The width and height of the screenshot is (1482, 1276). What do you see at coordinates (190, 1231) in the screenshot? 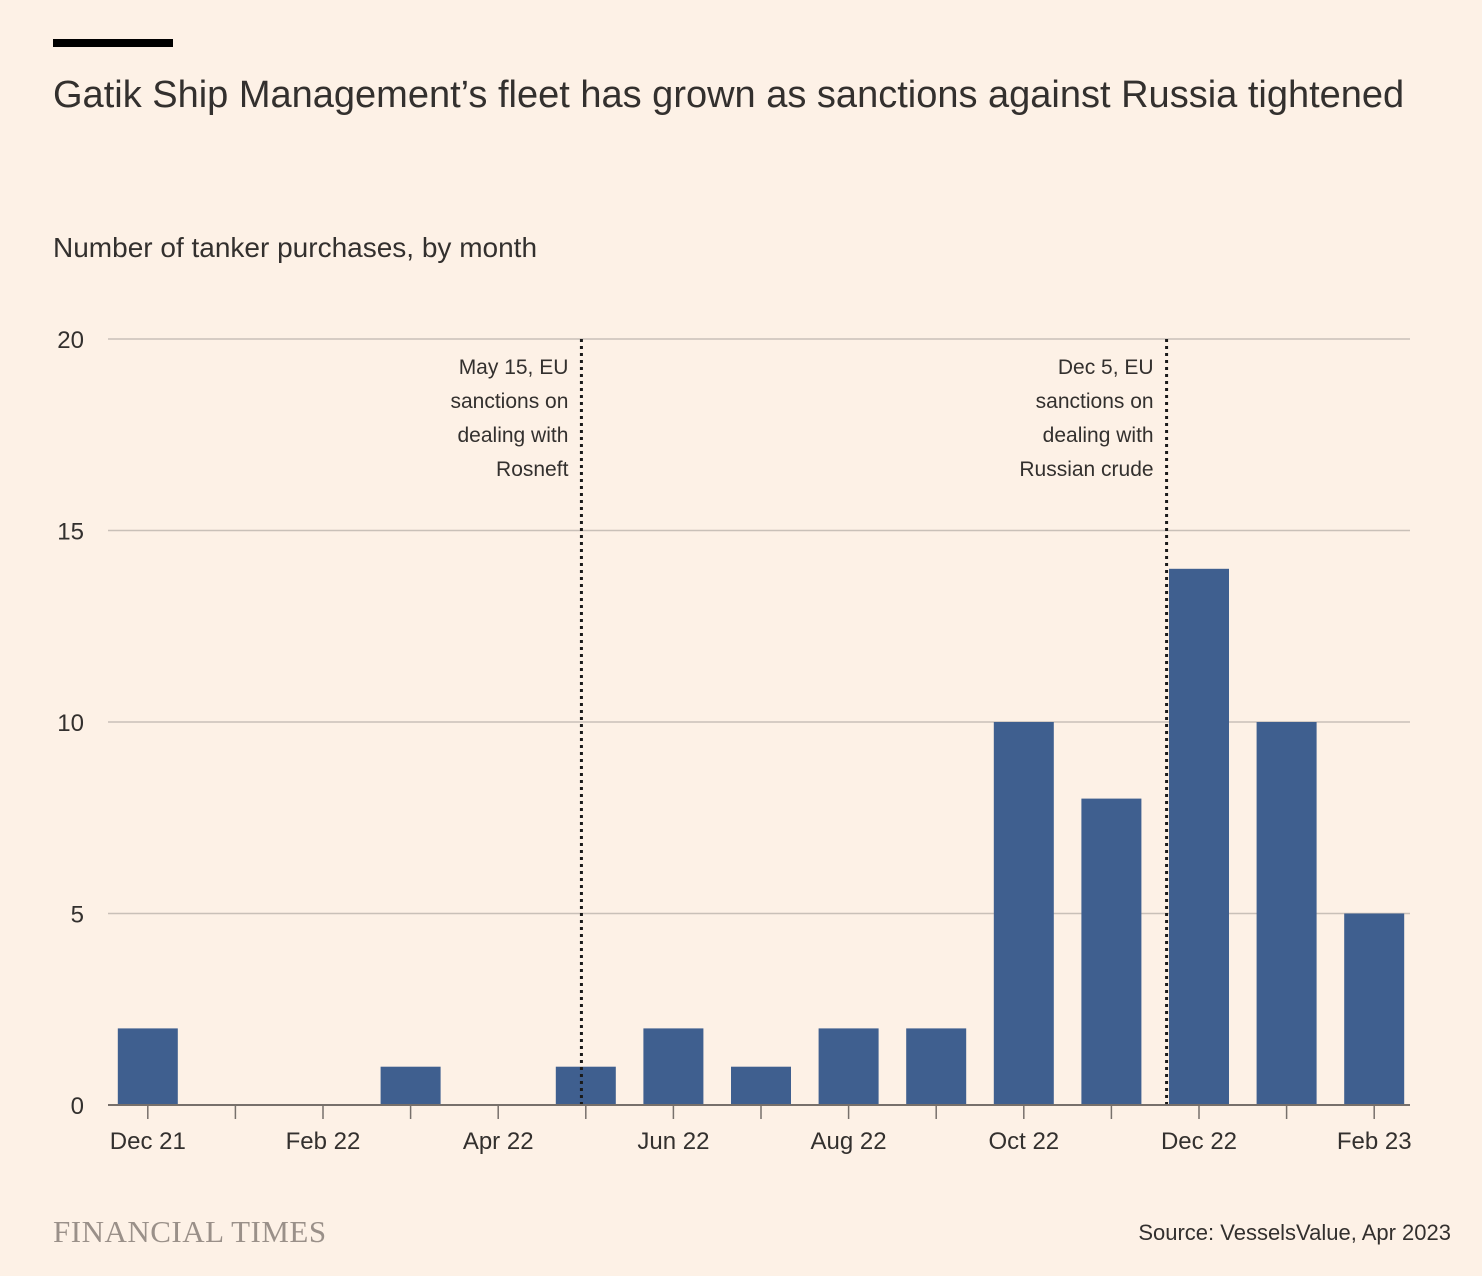
I see `ft-logo-wordmark: FINANCIAL TIMES` at bounding box center [190, 1231].